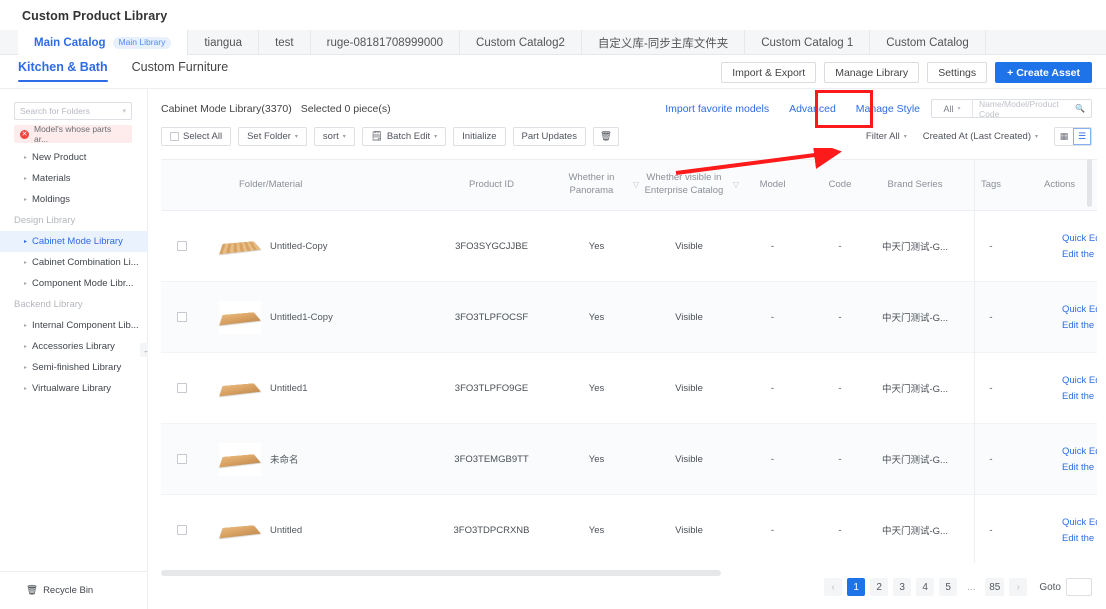  I want to click on top-action-button-0: Import & Export, so click(769, 72).